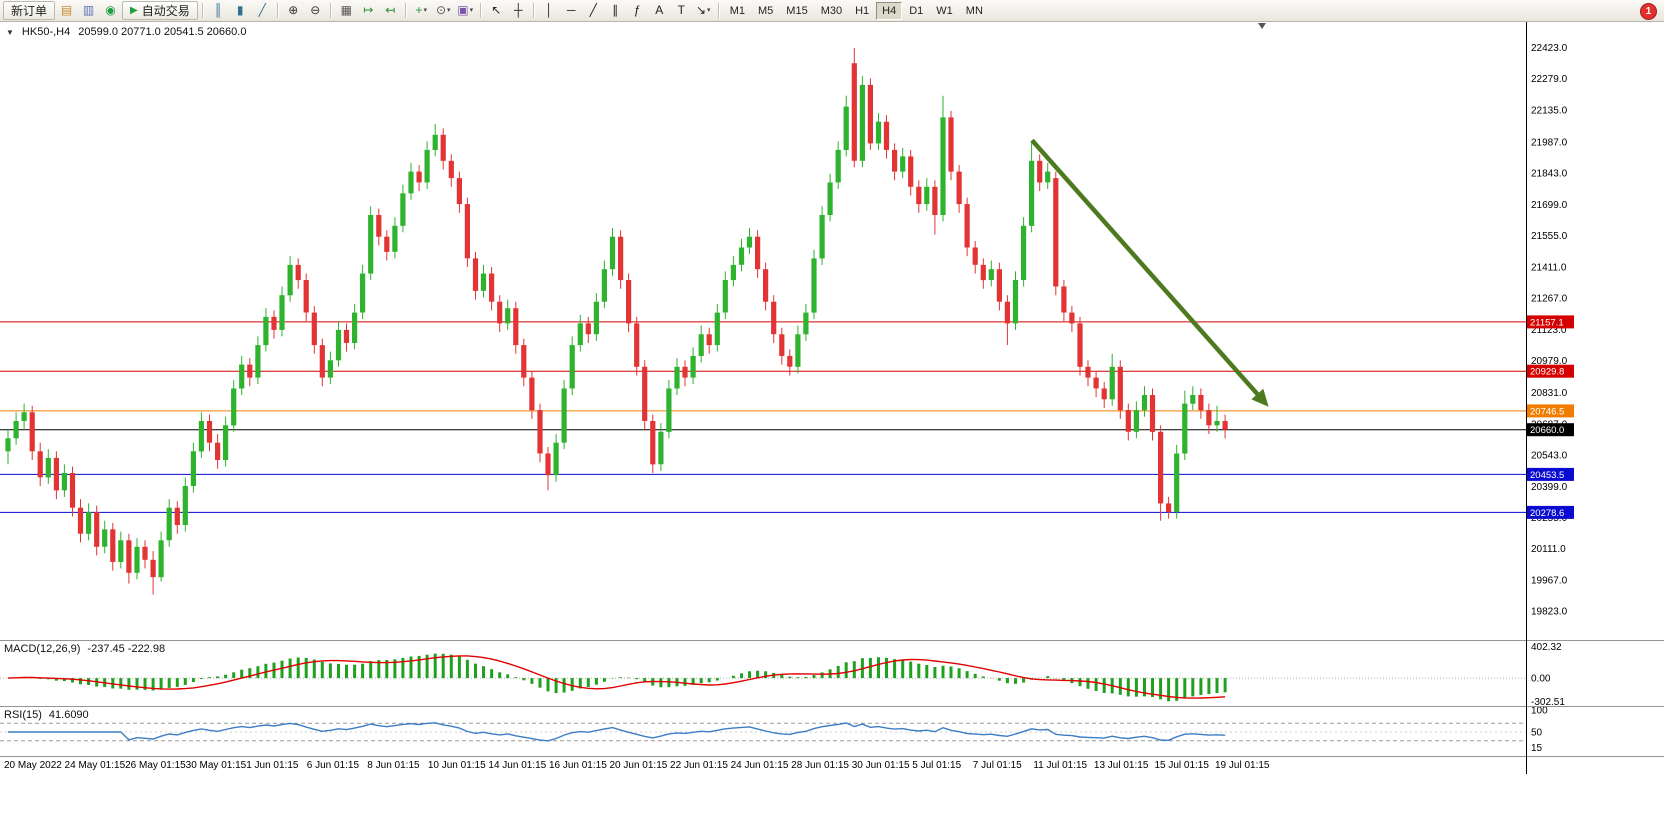 This screenshot has height=833, width=1664. I want to click on svg-text: 21555.0, so click(1549, 236).